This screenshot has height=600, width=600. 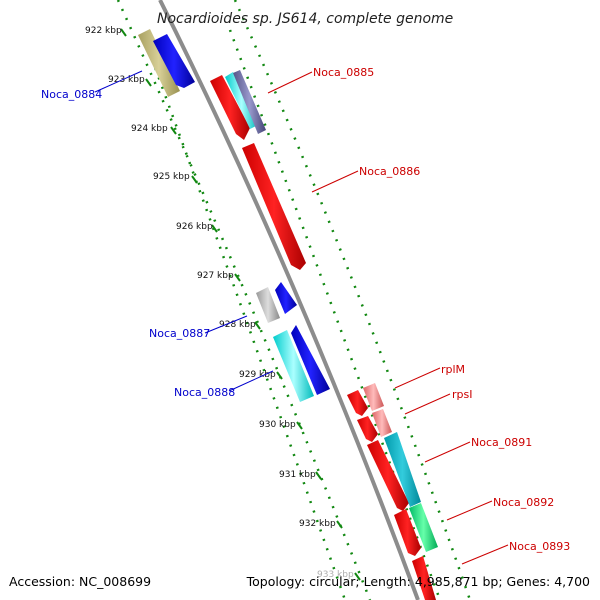 I want to click on gene-rplm, so click(x=365, y=399).